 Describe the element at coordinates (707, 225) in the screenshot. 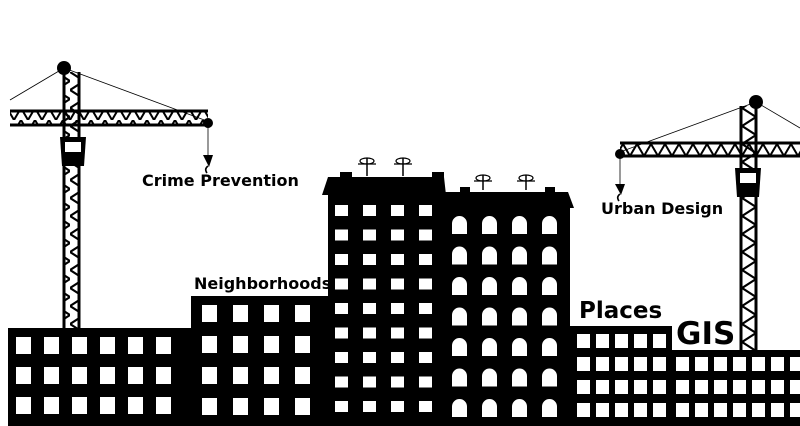

I see `right-crane-icon` at that location.